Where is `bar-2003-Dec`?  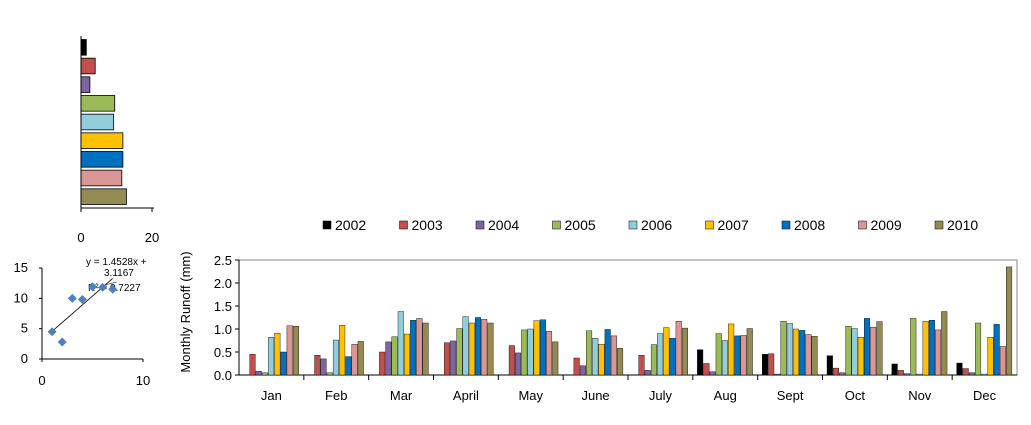
bar-2003-Dec is located at coordinates (965, 372).